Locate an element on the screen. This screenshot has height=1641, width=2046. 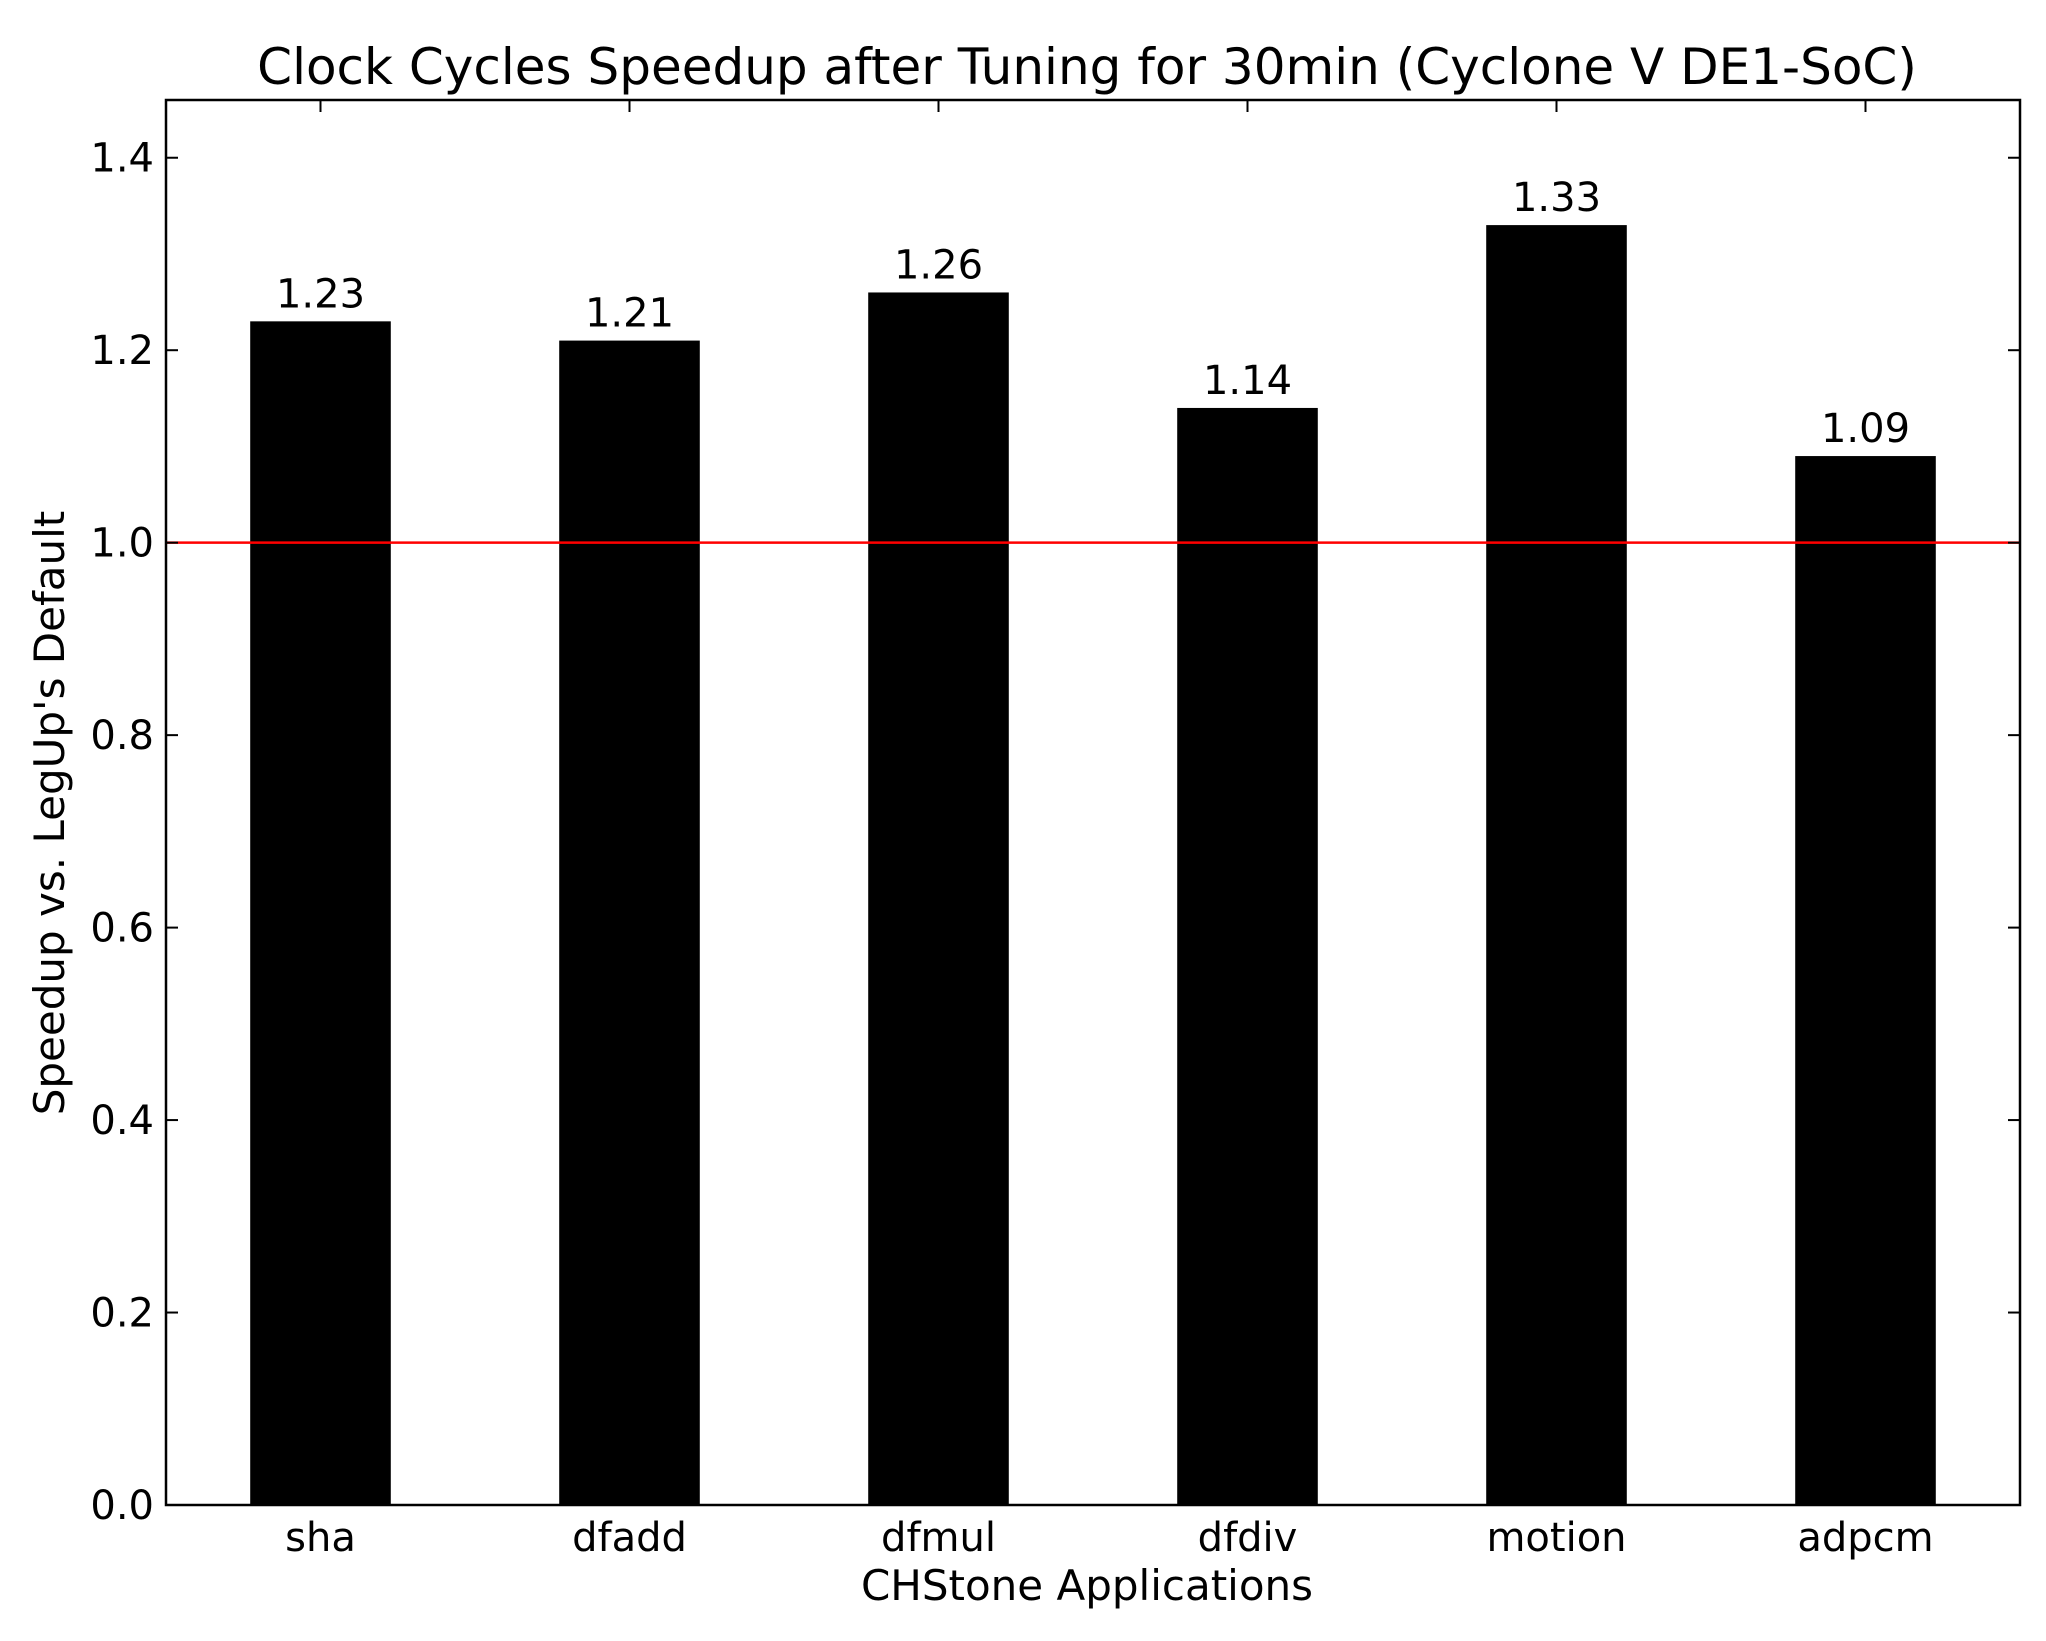
y-tick-label: 1.2 is located at coordinates (122, 351).